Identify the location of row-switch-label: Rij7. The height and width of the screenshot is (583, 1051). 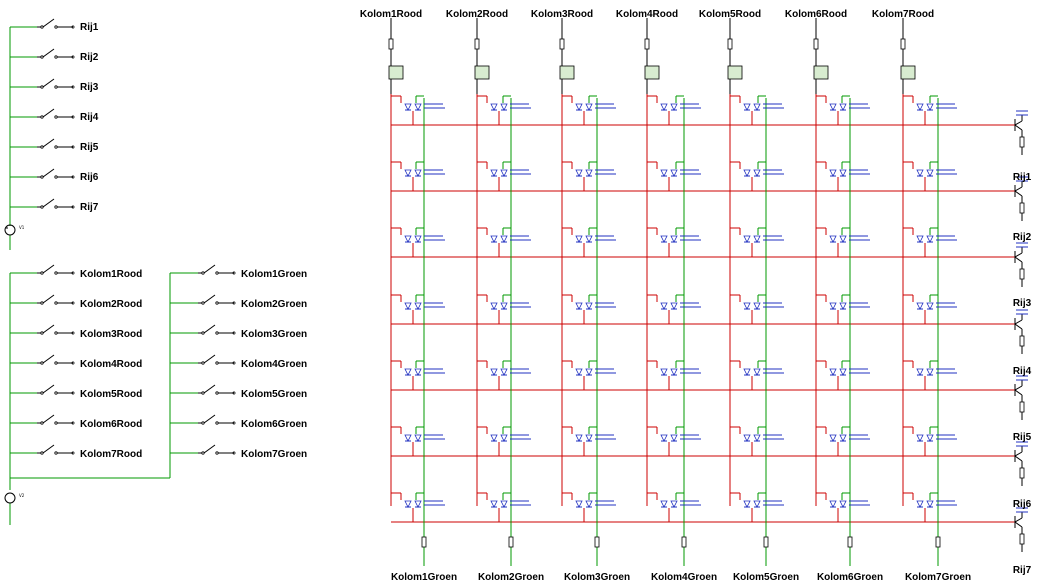
(89, 207).